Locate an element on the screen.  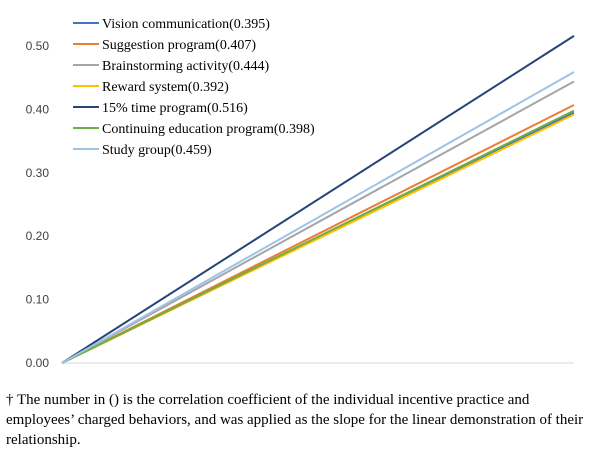
legend-label-5: 15% time program(0.516) is located at coordinates (175, 108).